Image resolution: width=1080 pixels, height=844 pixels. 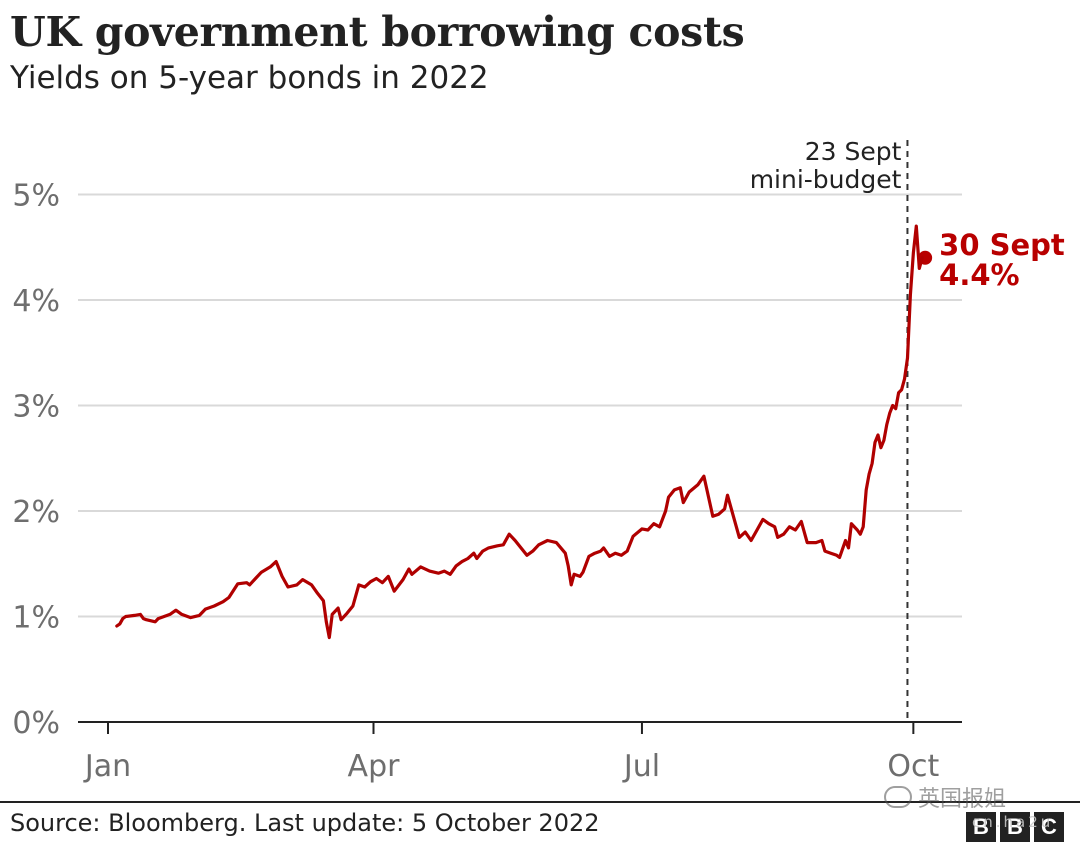 I want to click on y-tick-label: 2%, so click(x=36, y=512).